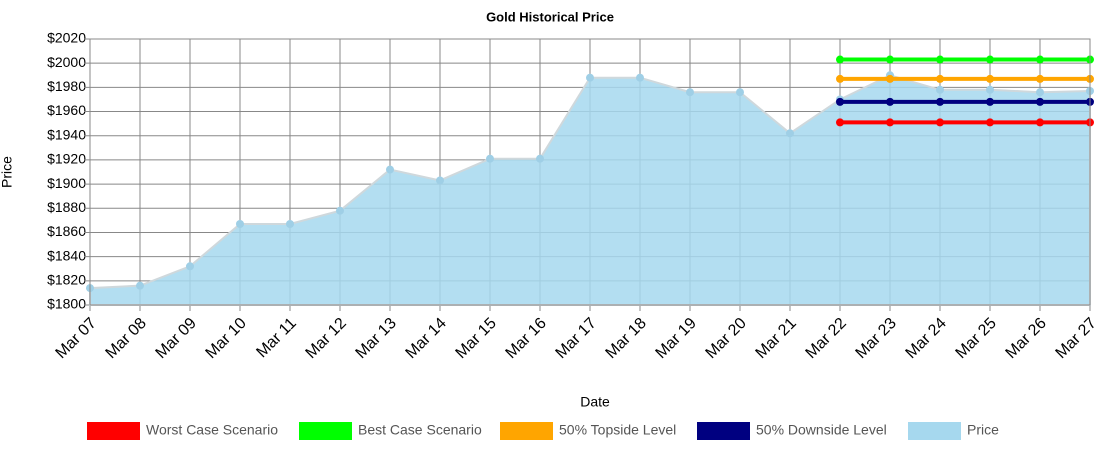  What do you see at coordinates (66, 304) in the screenshot?
I see `y-tick-label: $1800` at bounding box center [66, 304].